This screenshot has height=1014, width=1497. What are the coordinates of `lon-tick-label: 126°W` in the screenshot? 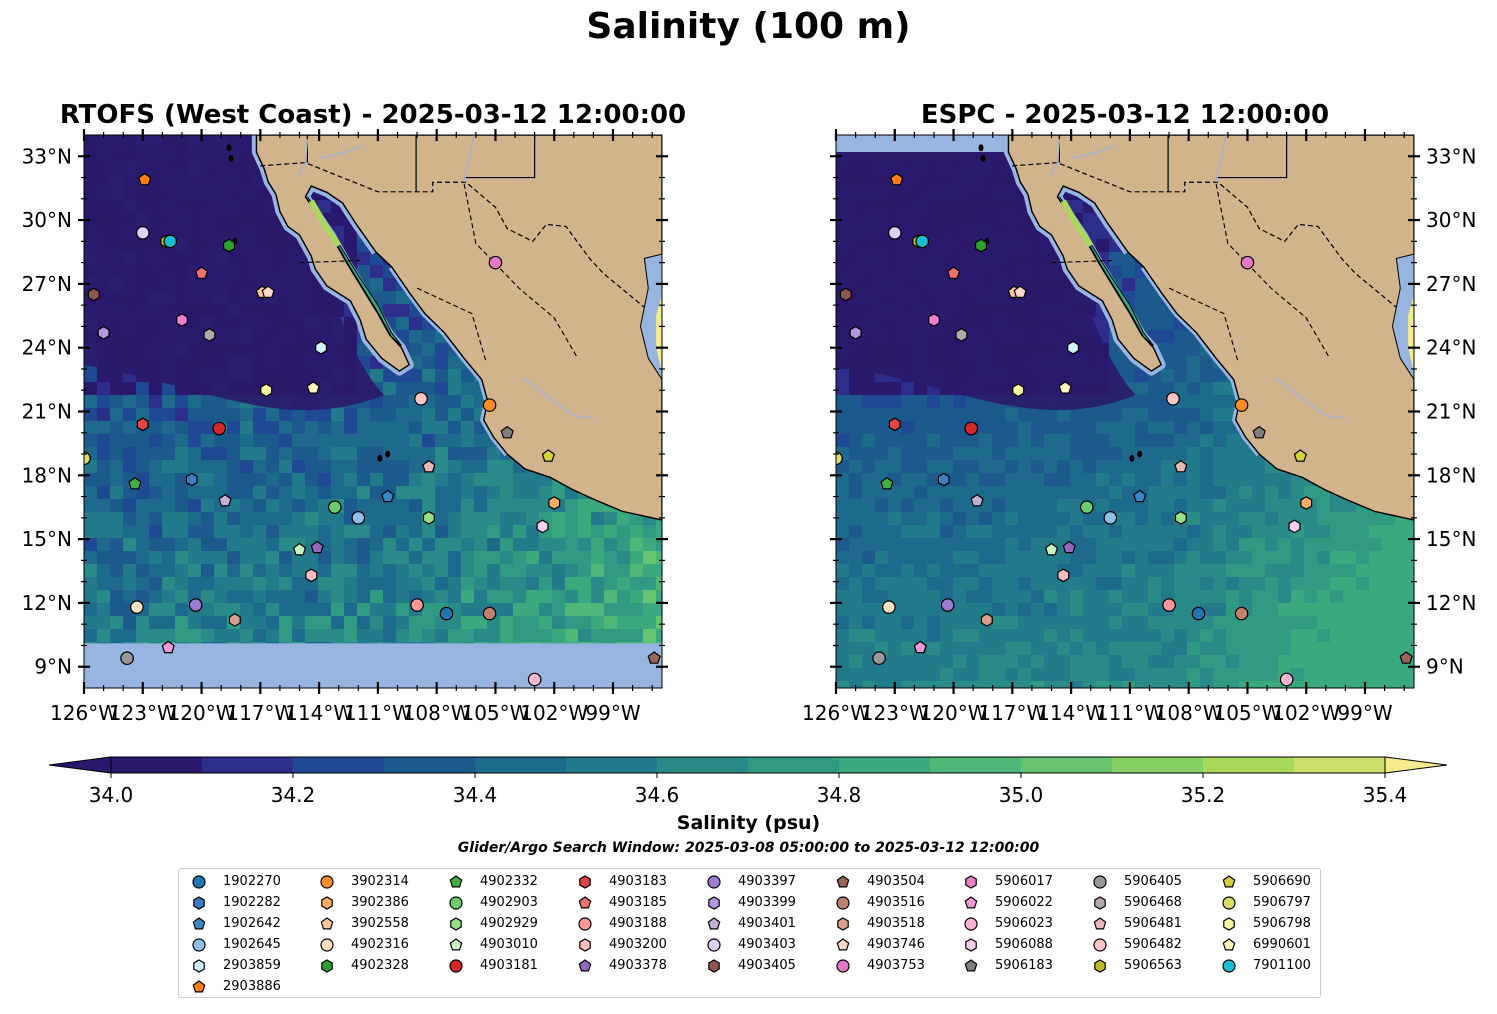 It's located at (836, 713).